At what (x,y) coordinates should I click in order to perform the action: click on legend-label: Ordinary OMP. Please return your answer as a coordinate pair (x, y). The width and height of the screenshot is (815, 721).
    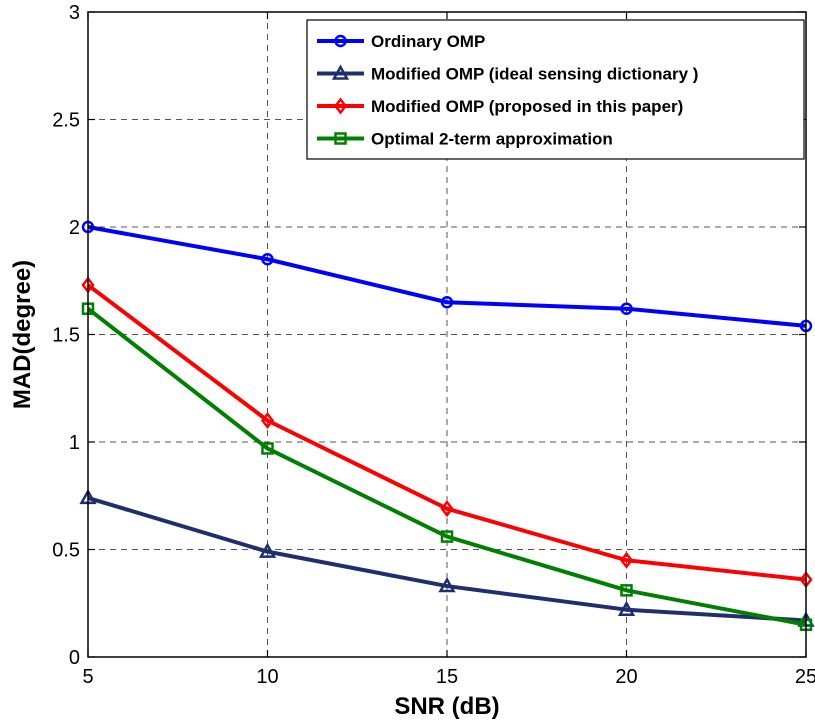
    Looking at the image, I should click on (428, 41).